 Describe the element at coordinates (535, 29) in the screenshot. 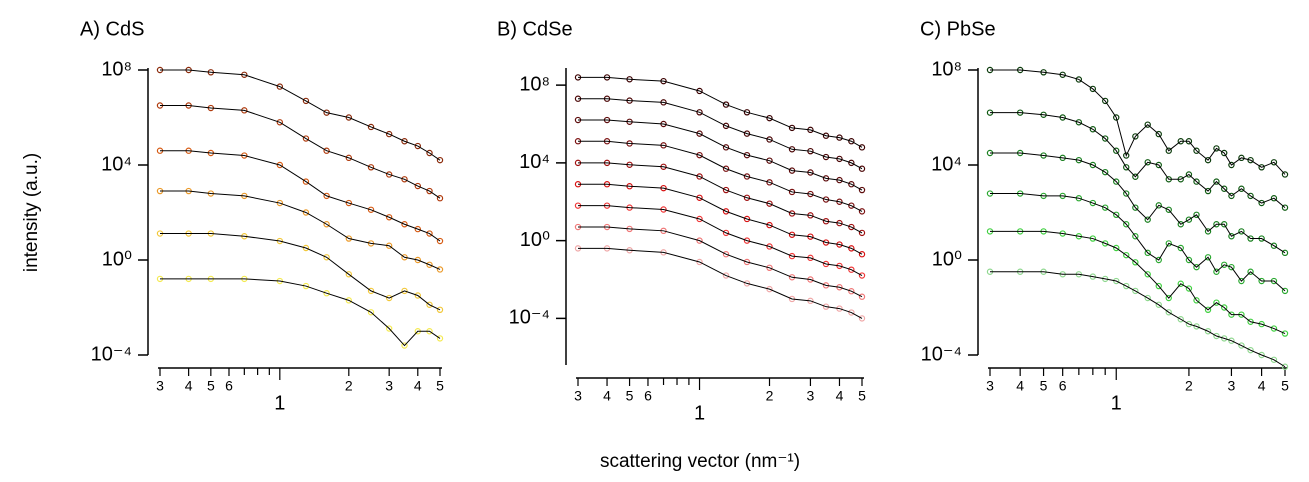

I see `panel-title: B) CdSe` at that location.